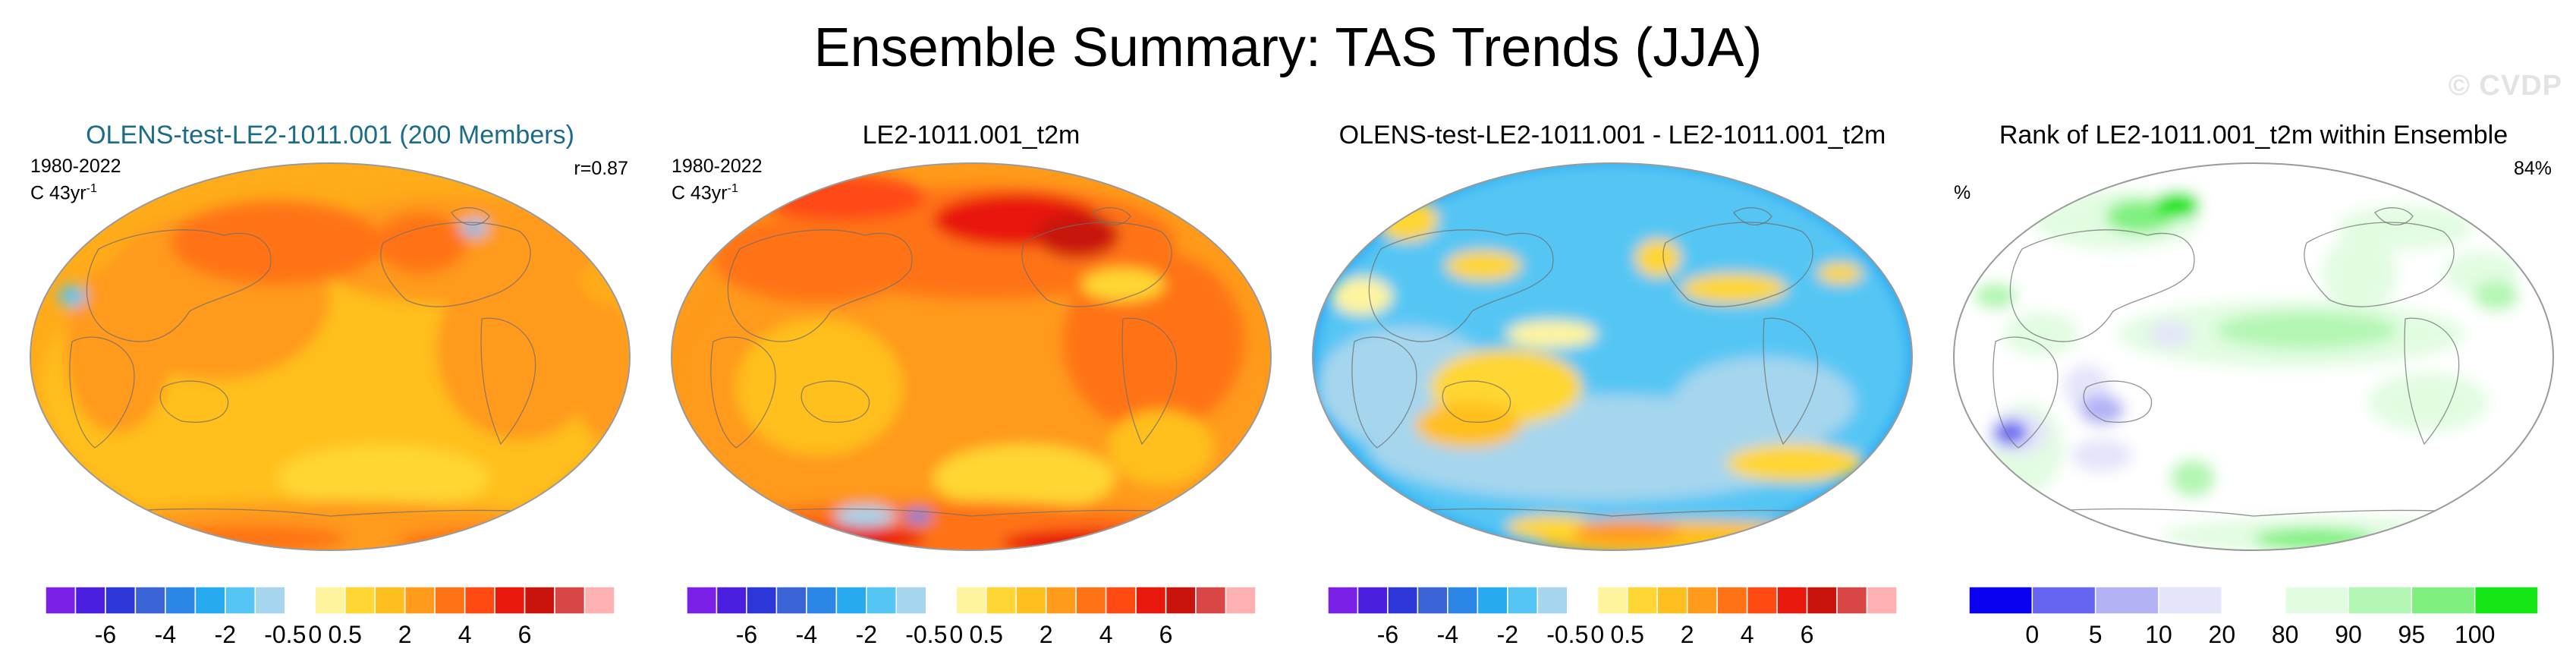 This screenshot has width=2576, height=655. I want to click on map-border, so click(1612, 356).